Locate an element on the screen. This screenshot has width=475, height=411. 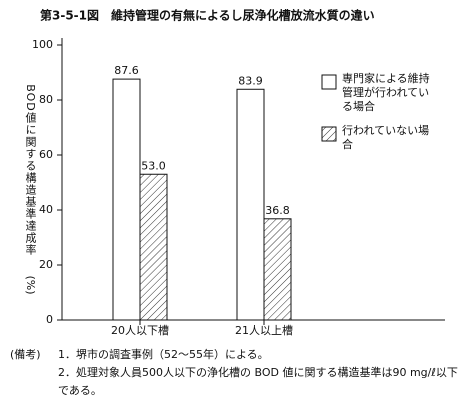
legend-entry: 行われていない場合 is located at coordinates (386, 137).